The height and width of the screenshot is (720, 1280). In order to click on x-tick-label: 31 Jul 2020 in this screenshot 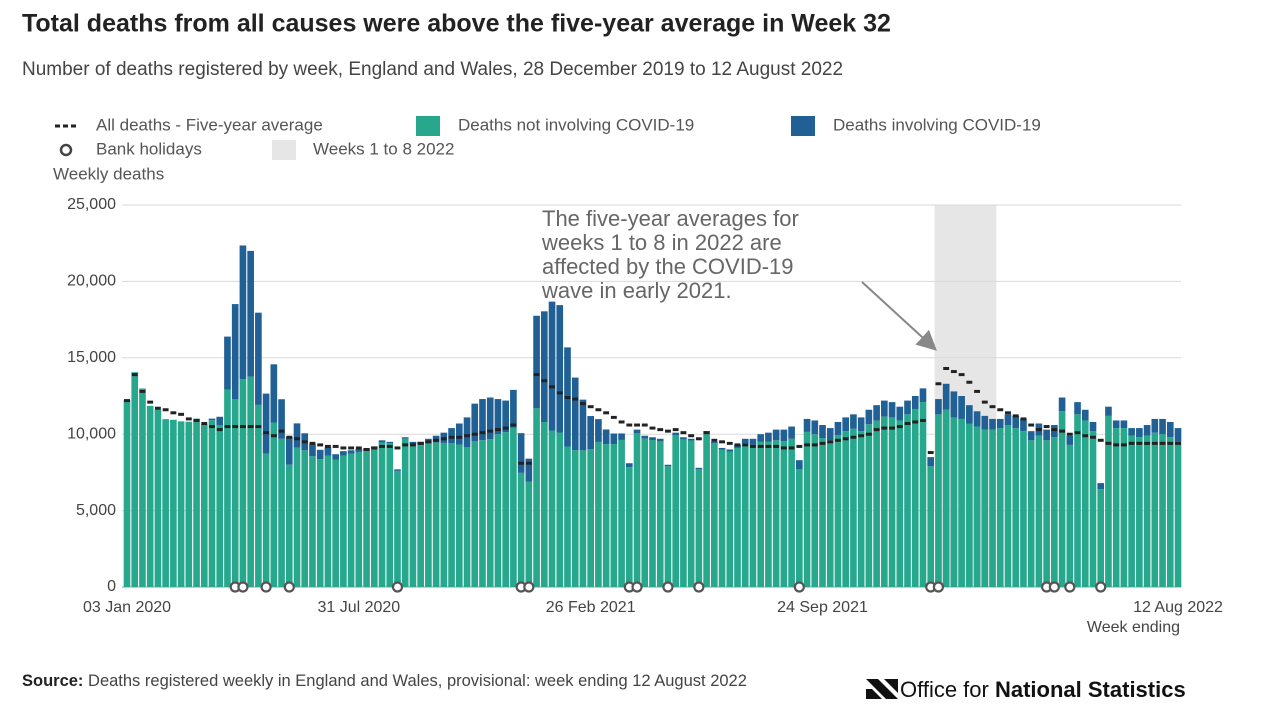, I will do `click(358, 607)`.